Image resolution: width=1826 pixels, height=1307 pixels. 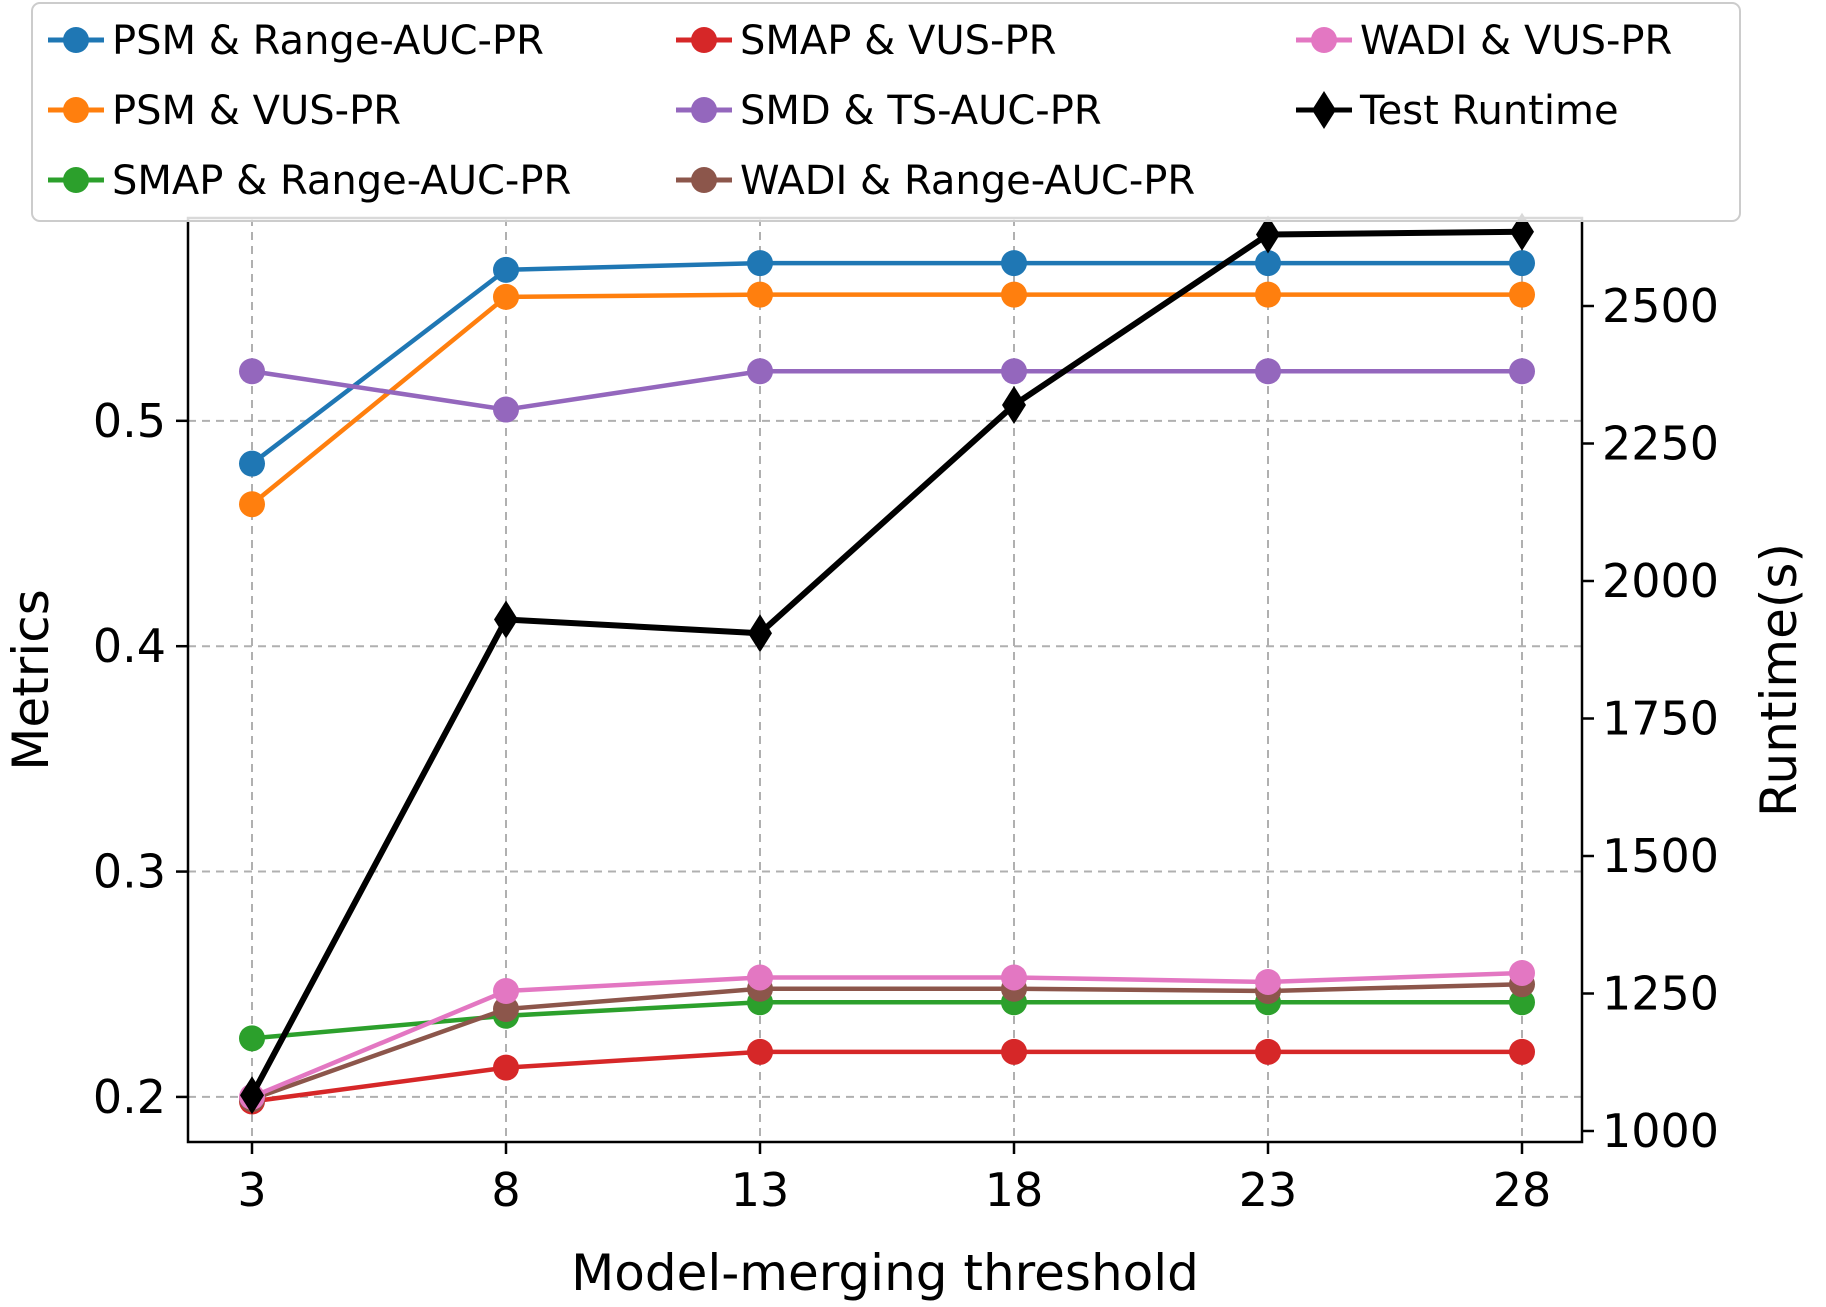 I want to click on legend-item: PSM & VUS-PR, so click(x=224, y=111).